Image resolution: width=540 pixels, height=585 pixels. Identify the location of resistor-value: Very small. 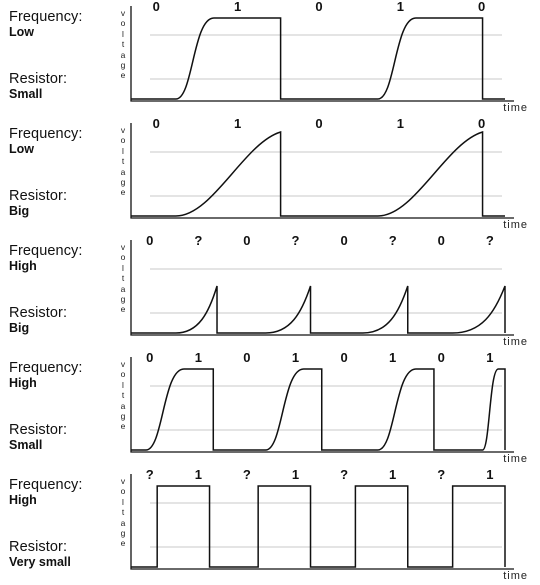
(40, 562).